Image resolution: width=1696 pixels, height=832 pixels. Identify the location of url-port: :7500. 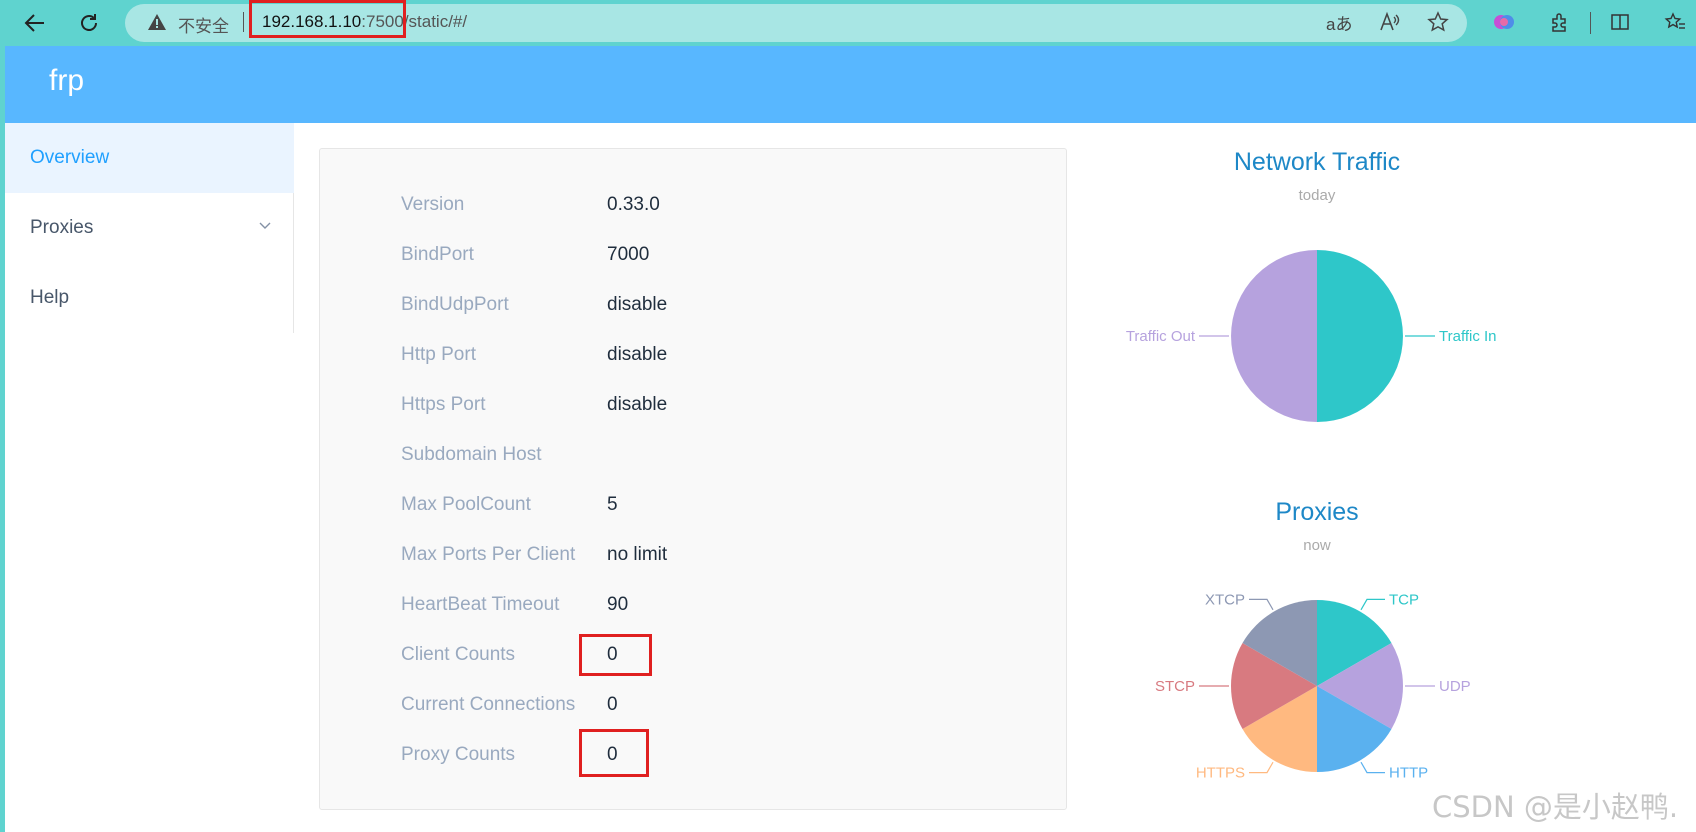
(382, 21).